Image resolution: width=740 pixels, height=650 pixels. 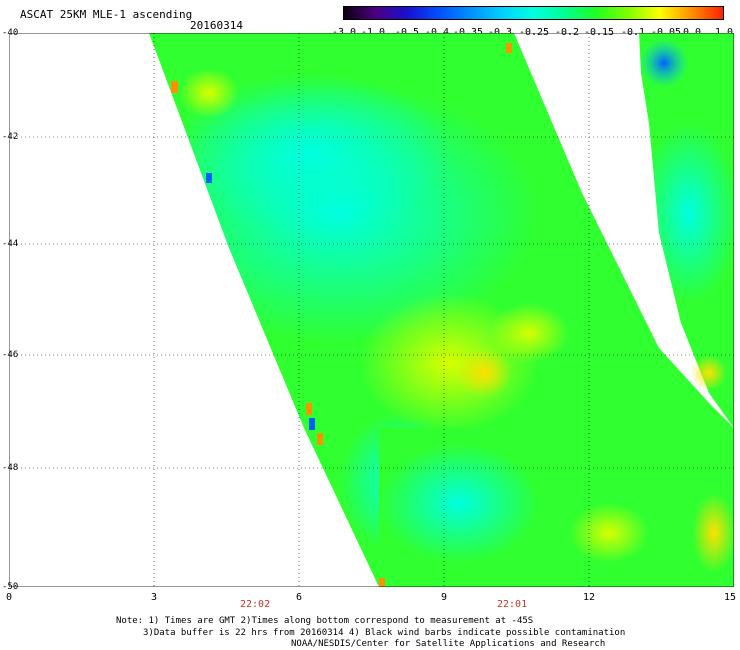 I want to click on product-date: 20160314, so click(x=216, y=25).